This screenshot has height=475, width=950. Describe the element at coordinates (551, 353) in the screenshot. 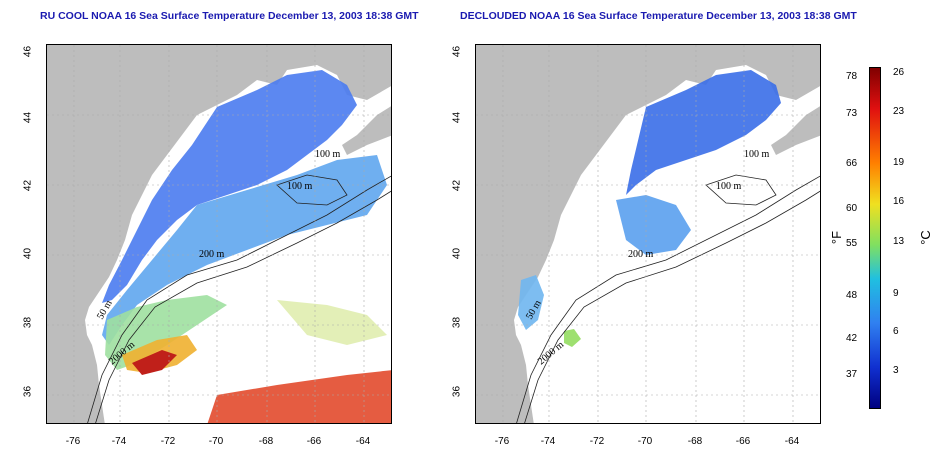

I see `contour-label-2000: 2000 m` at that location.